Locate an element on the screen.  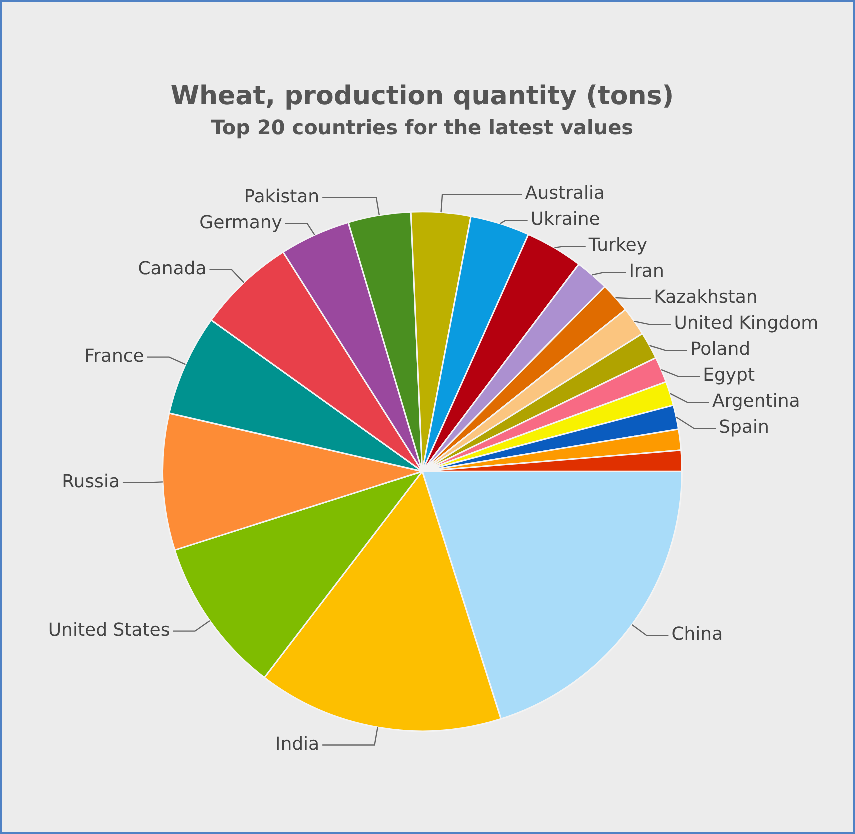
slice-label: China is located at coordinates (698, 635).